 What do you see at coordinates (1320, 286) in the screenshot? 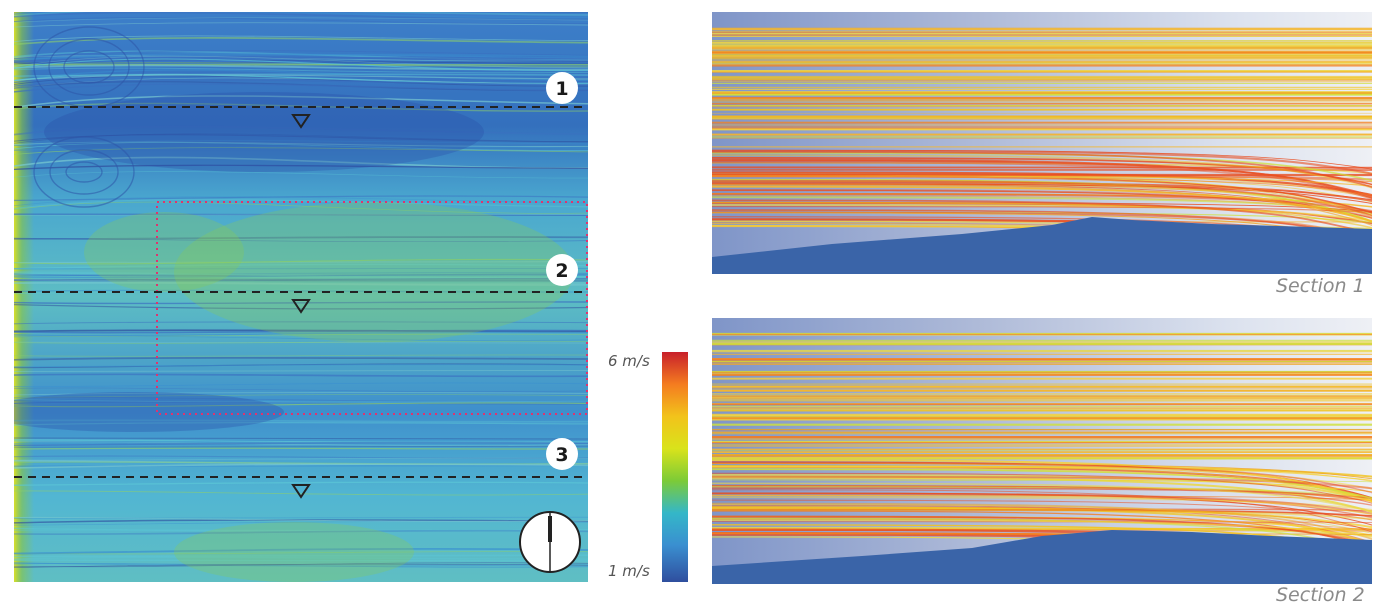
I see `section-1-caption: Section 1` at bounding box center [1320, 286].